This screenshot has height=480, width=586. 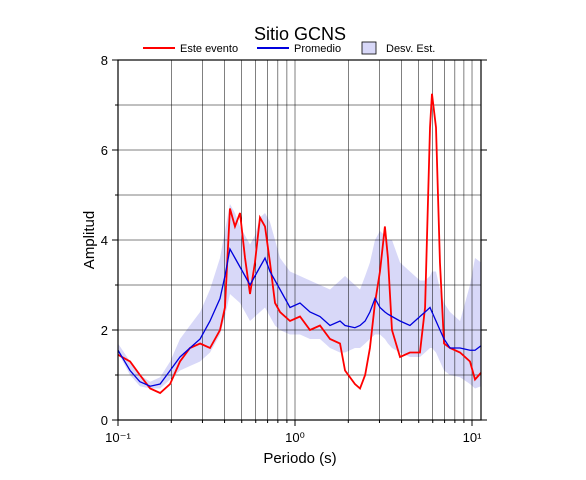 What do you see at coordinates (295, 437) in the screenshot?
I see `x-tick-label: 10⁰` at bounding box center [295, 437].